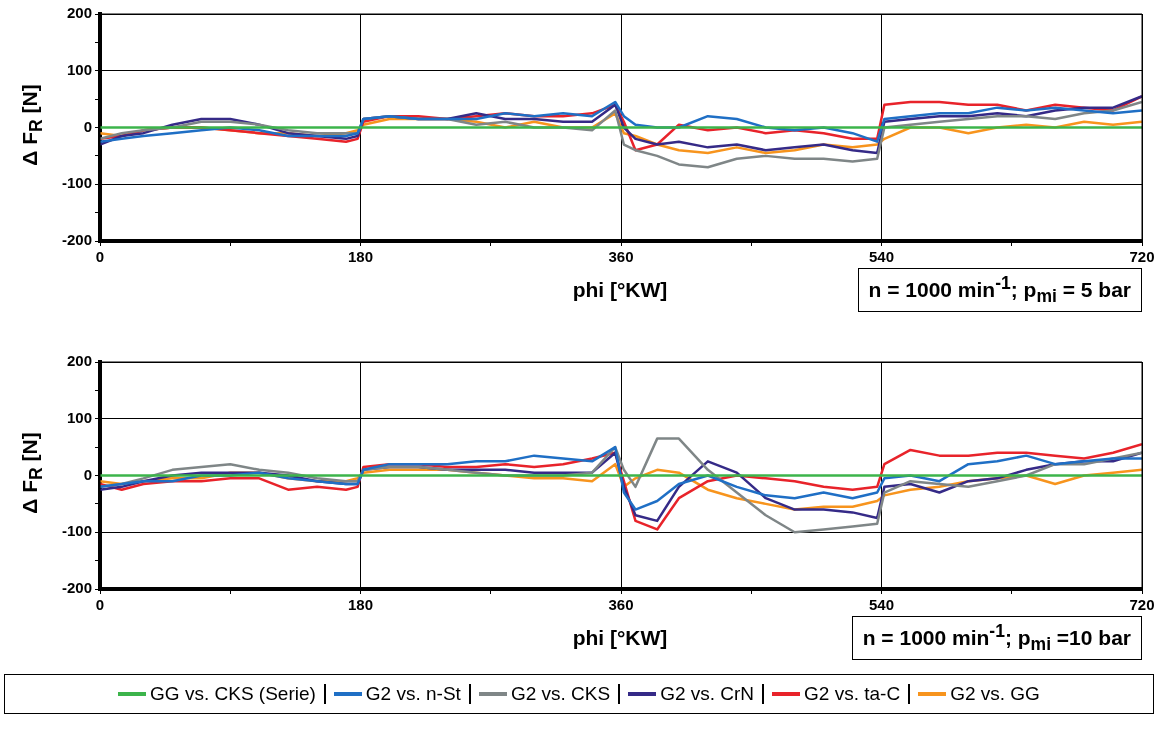 The width and height of the screenshot is (1164, 735). I want to click on legend-label: G2 vs. CrN, so click(707, 694).